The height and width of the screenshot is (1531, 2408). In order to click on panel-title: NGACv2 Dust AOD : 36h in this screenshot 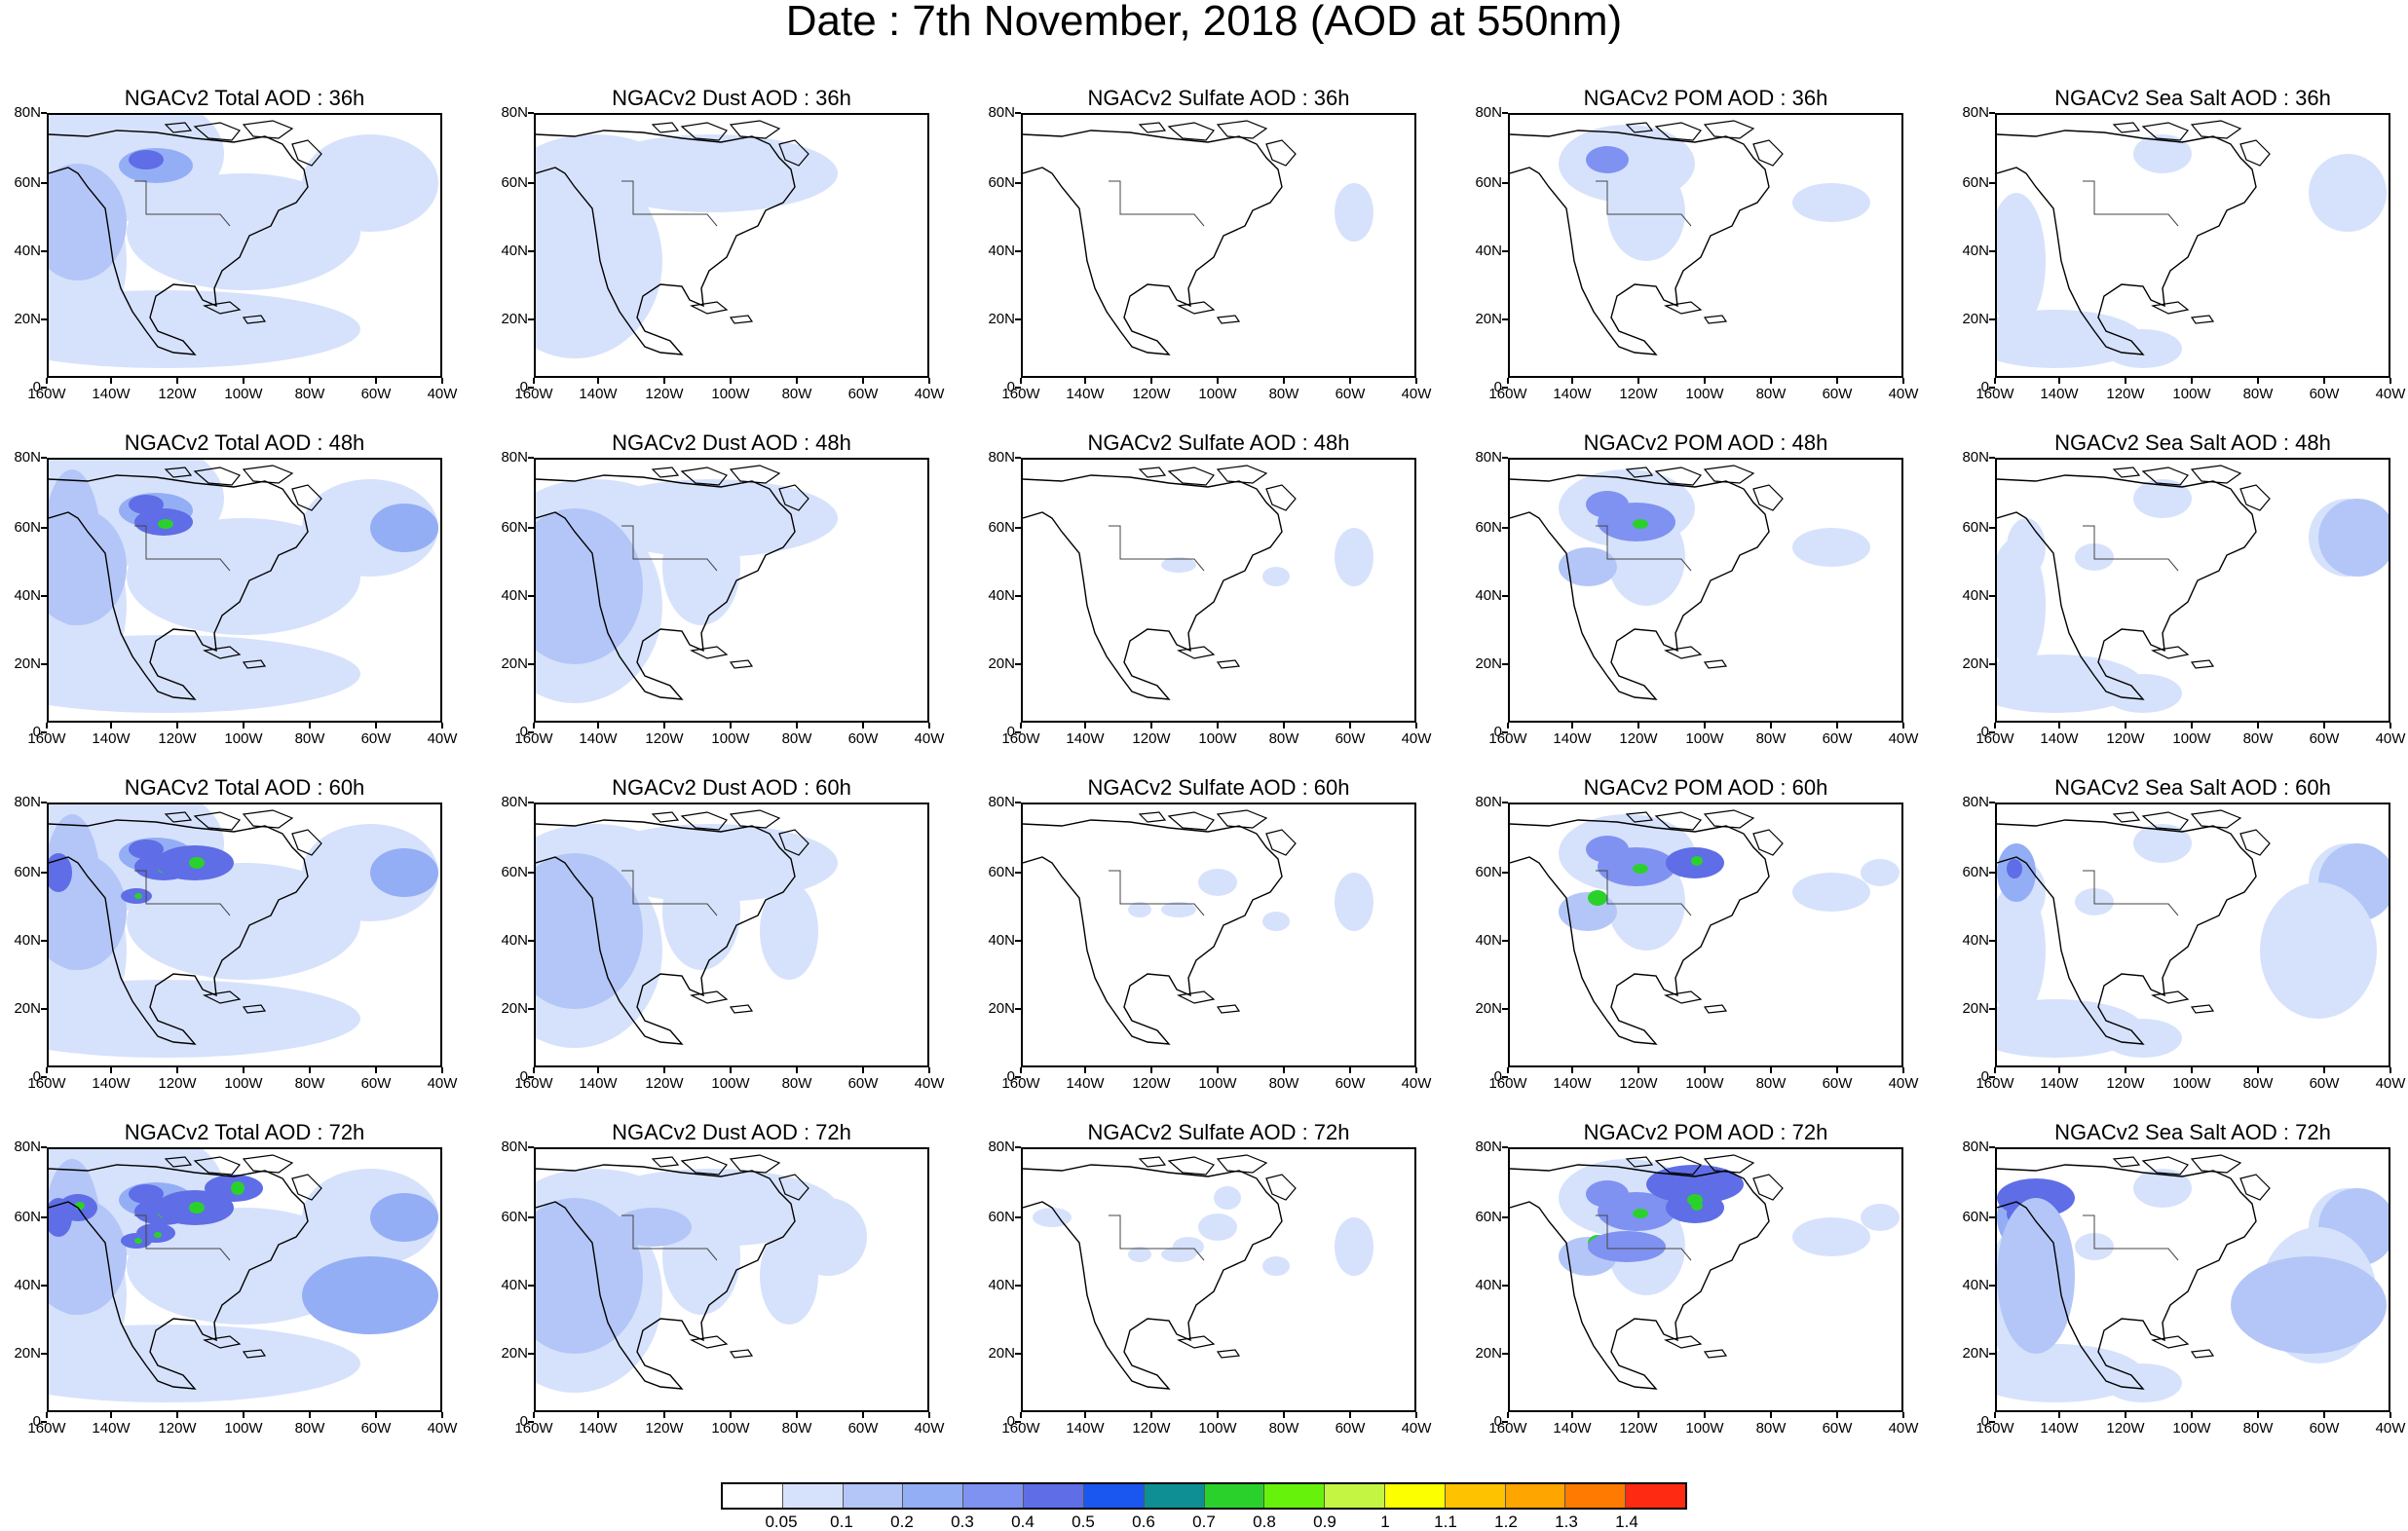, I will do `click(731, 98)`.